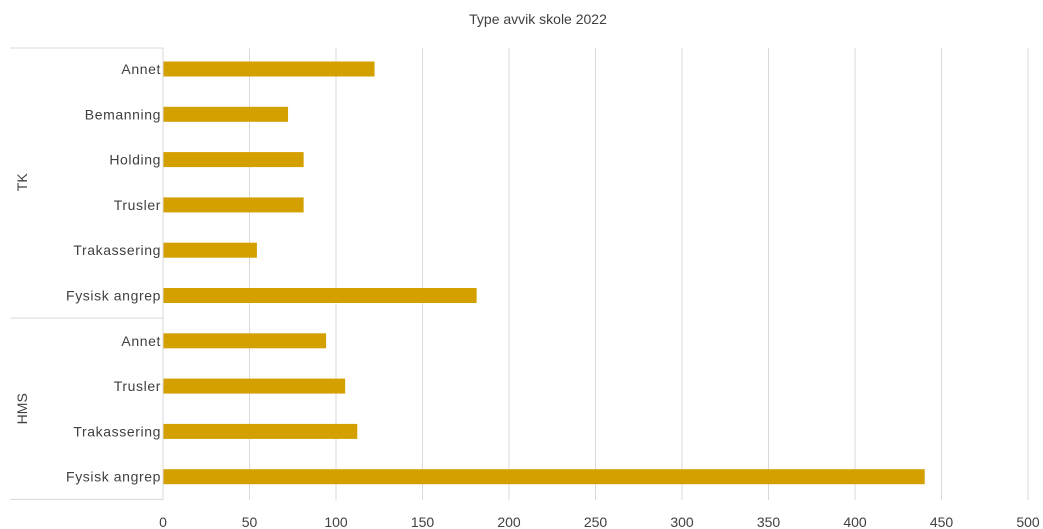 The width and height of the screenshot is (1043, 529). I want to click on category-label: Bemanning, so click(123, 114).